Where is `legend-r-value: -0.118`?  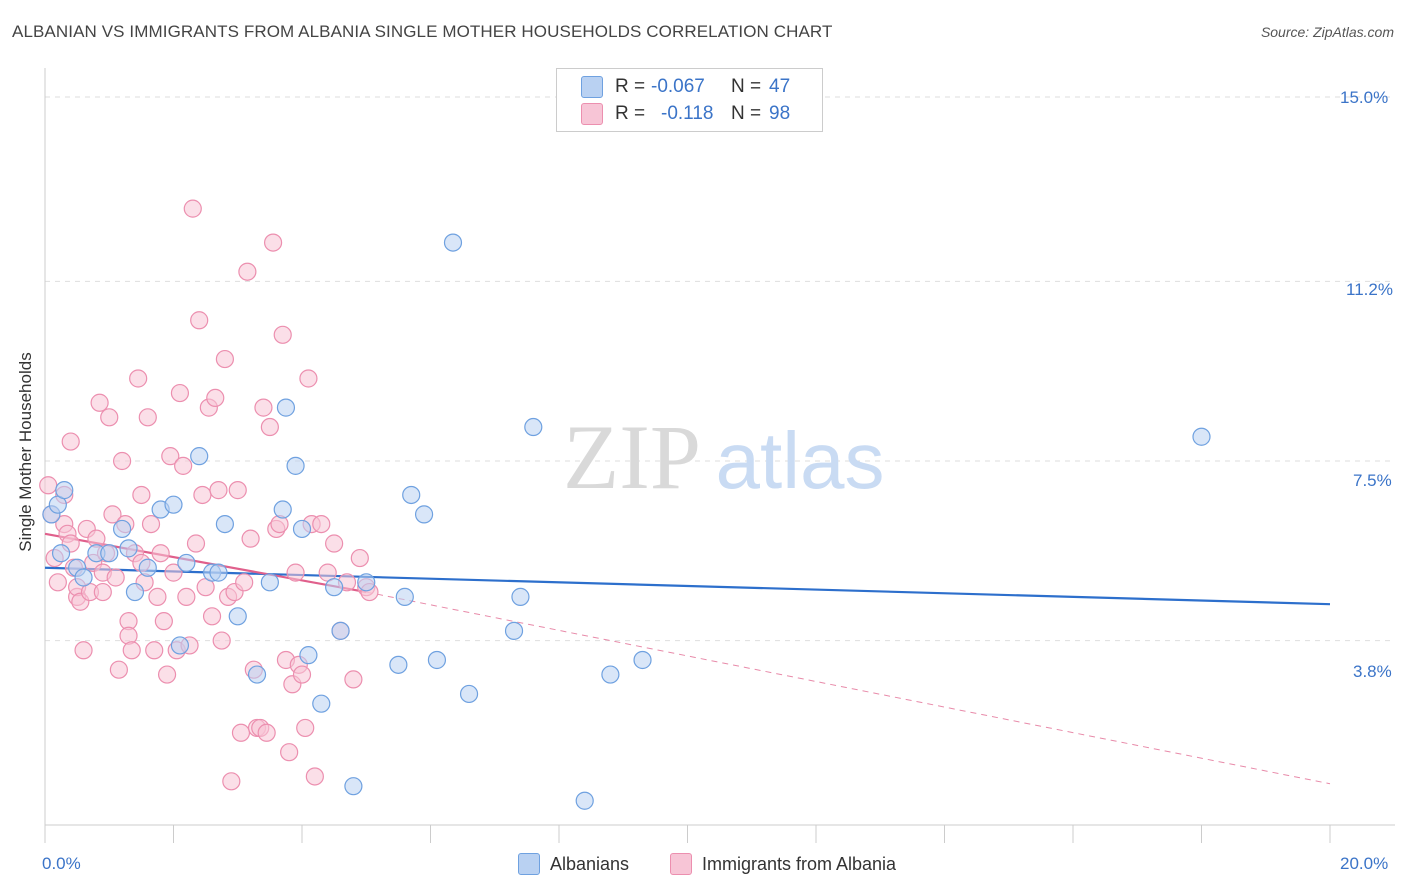 legend-r-value: -0.118 is located at coordinates (687, 113).